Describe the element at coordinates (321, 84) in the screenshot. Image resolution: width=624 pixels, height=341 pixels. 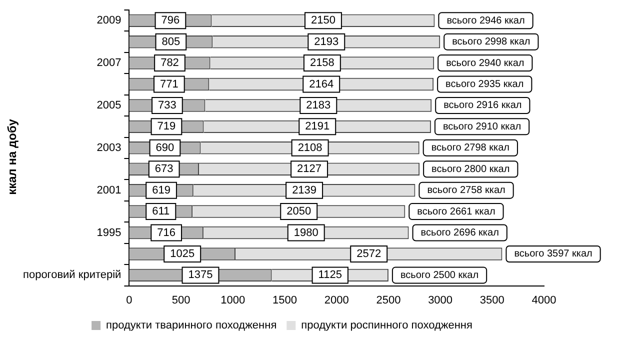
I see `data-label: 2164` at that location.